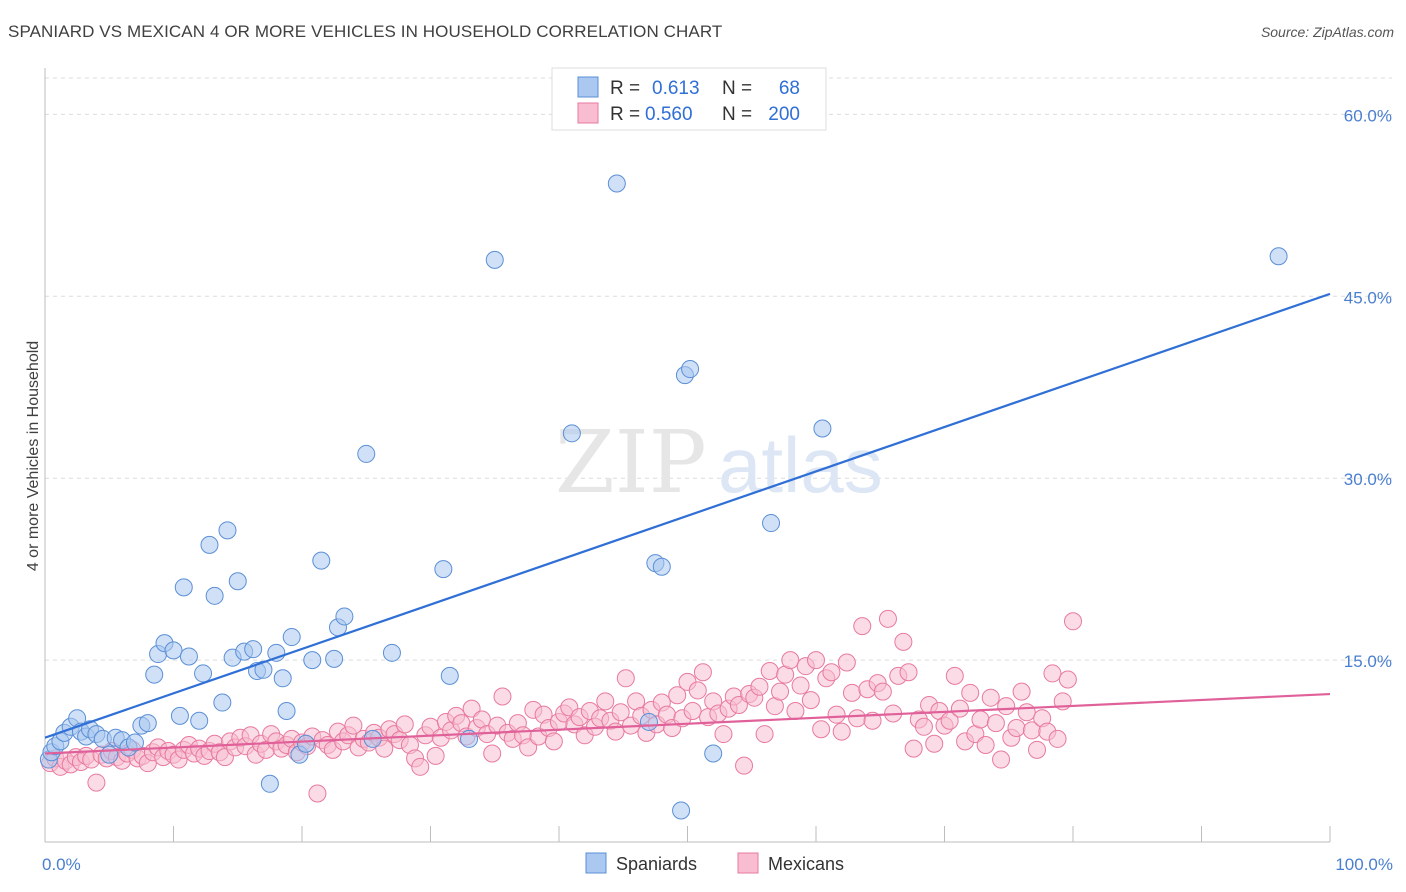  Describe the element at coordinates (806, 864) in the screenshot. I see `bottom-legend-label-mexicans: Mexicans` at that location.